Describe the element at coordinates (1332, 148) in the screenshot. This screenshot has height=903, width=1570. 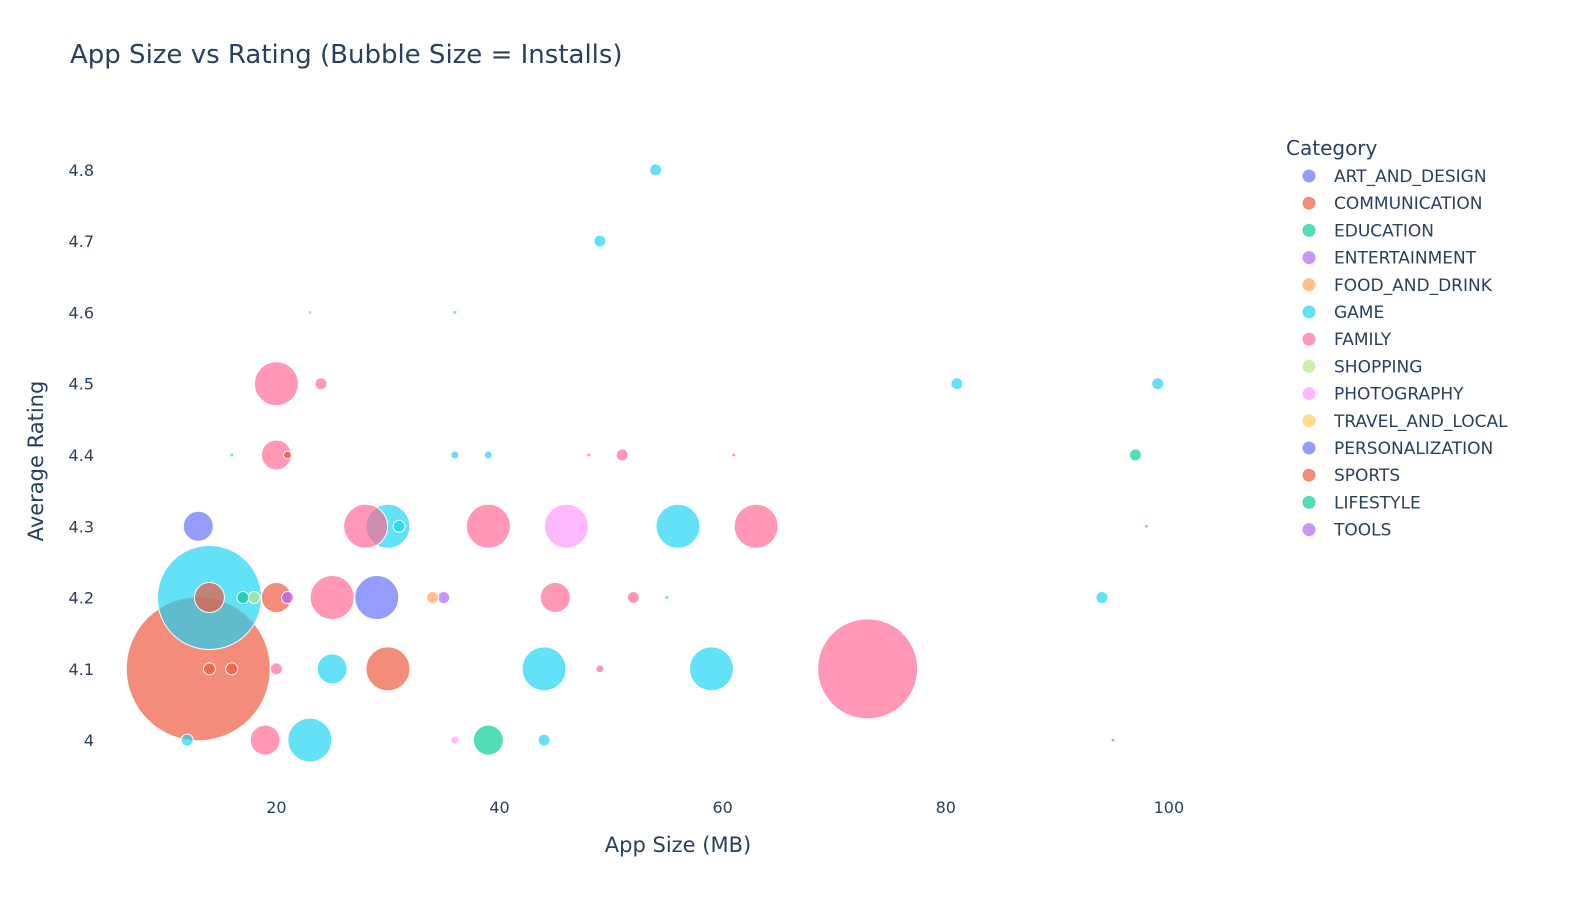
I see `legend-title: Category` at that location.